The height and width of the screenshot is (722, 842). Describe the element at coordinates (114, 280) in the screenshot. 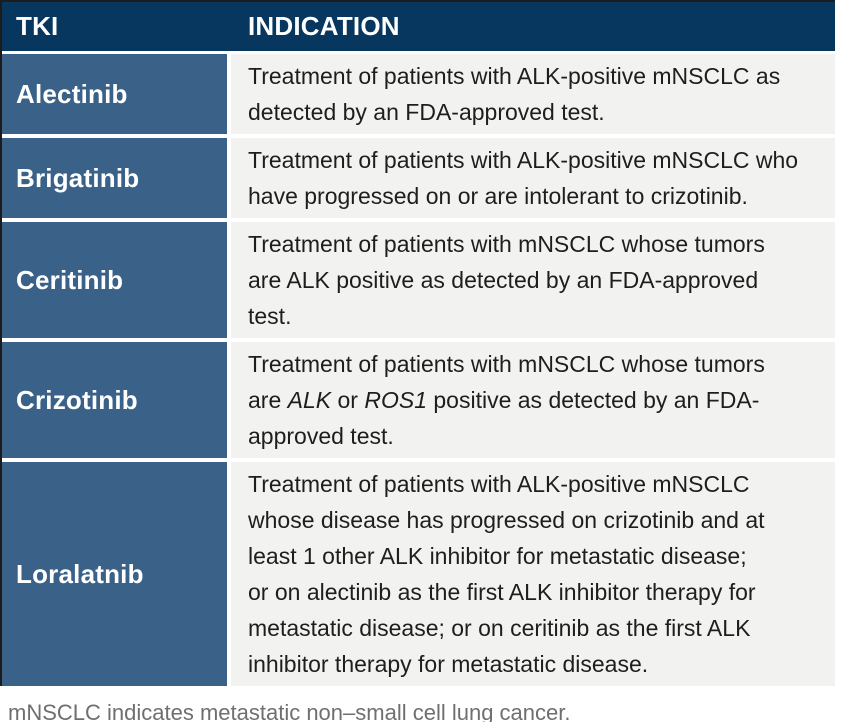

I see `tki-name-cell: Ceritinib` at that location.